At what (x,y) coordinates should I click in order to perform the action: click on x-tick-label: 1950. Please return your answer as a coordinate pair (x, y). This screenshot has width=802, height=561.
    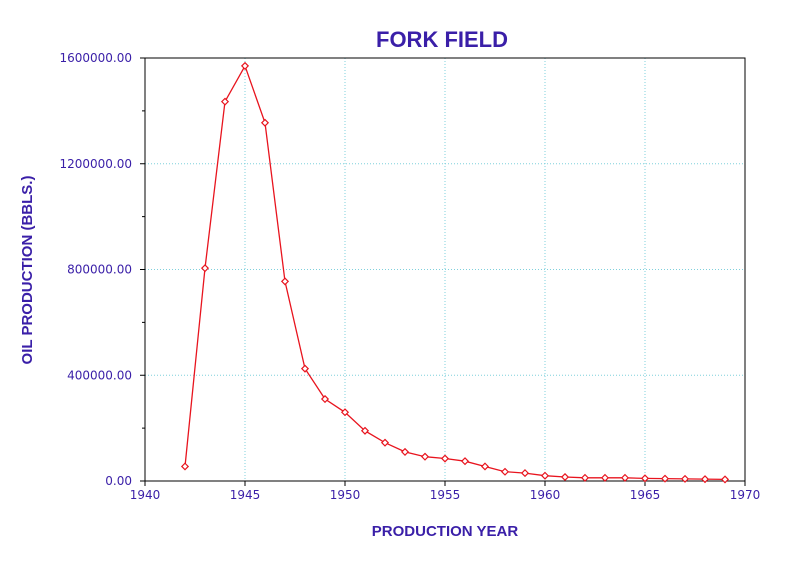
    Looking at the image, I should click on (345, 495).